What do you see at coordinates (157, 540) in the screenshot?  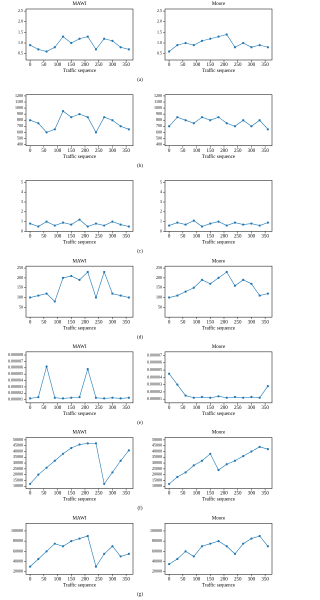 I see `y-tick-label: 80000` at bounding box center [157, 540].